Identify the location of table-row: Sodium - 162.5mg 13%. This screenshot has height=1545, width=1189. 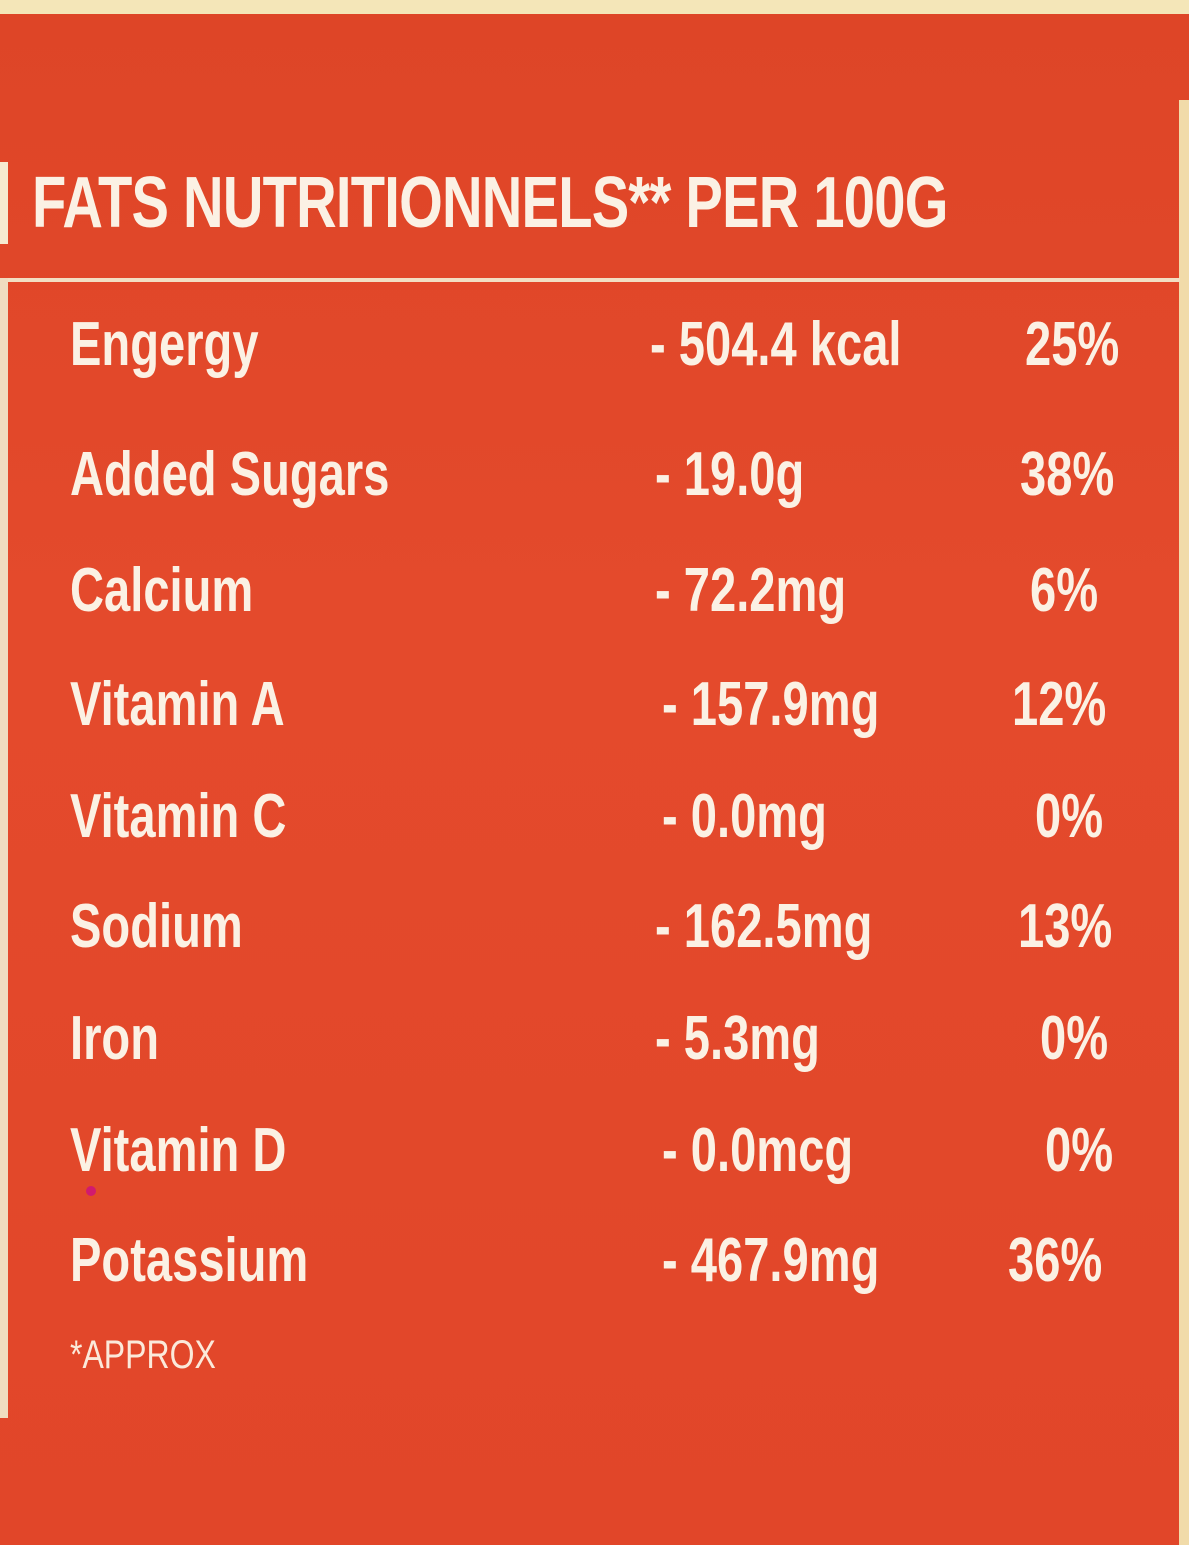
(594, 927).